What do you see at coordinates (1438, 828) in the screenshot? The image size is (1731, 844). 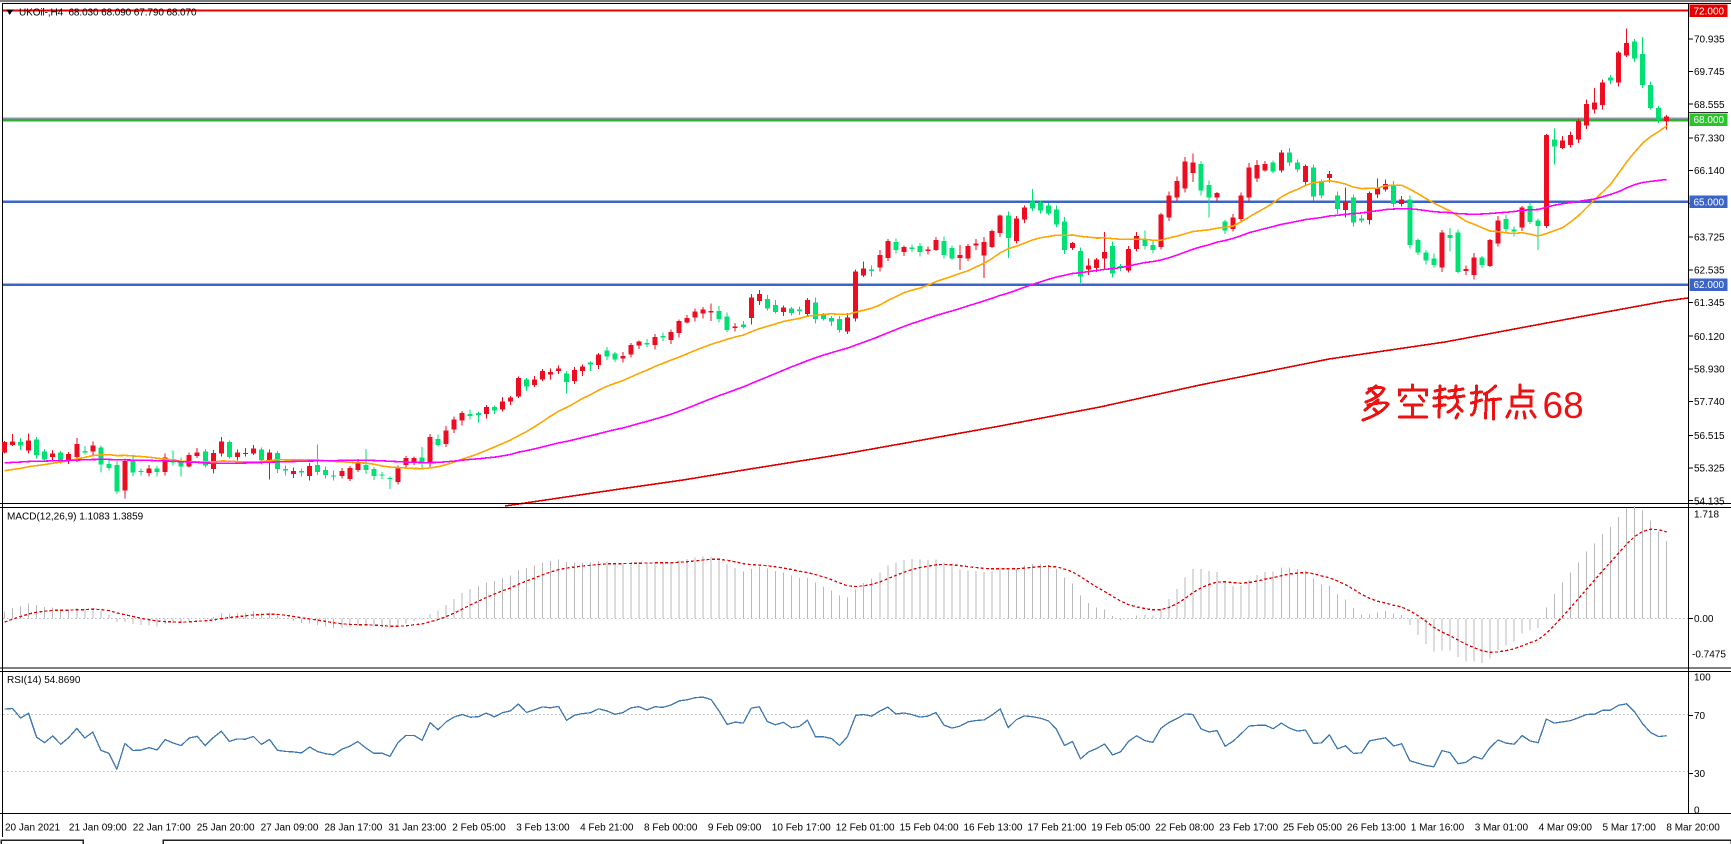 I see `svg-text: 1 Mar 16:00` at bounding box center [1438, 828].